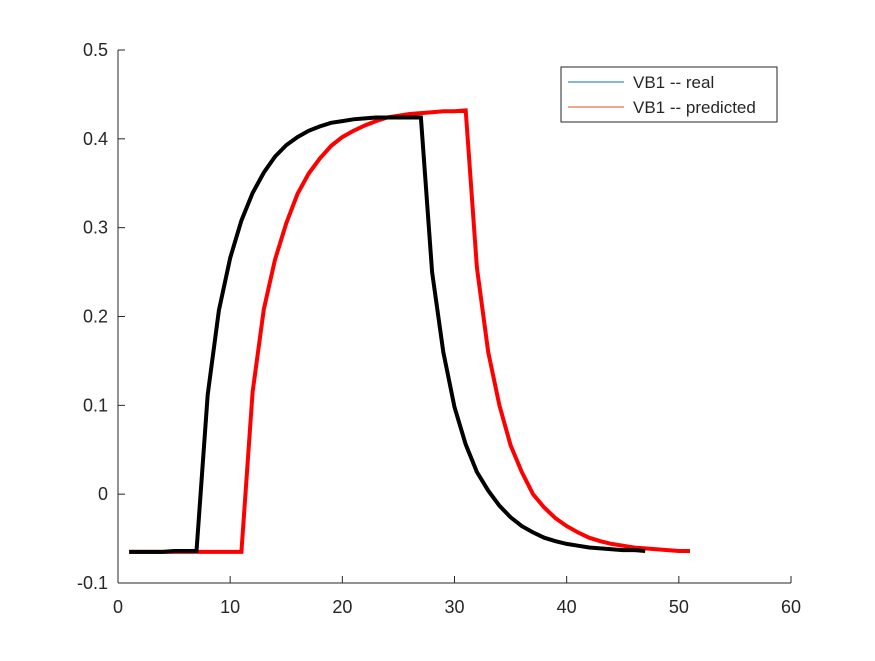 The image size is (875, 661). I want to click on y-tick-label: 0.5, so click(95, 50).